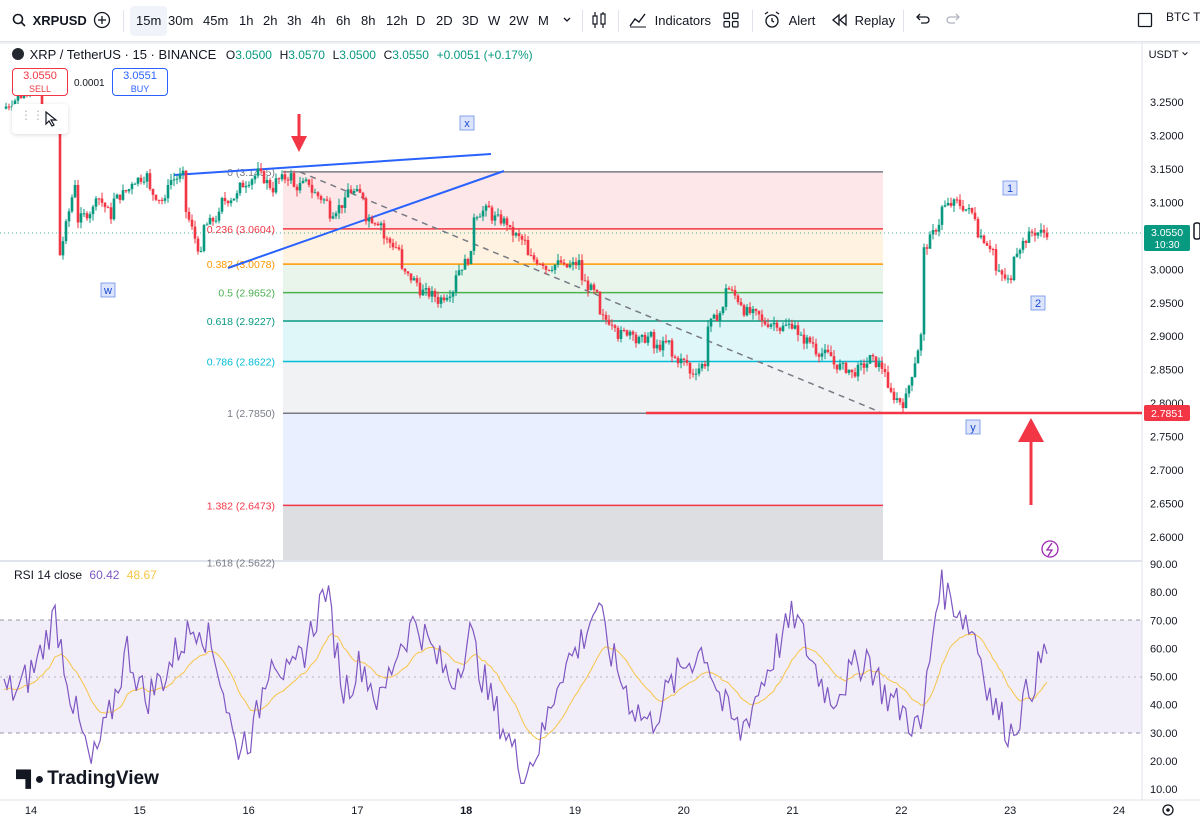 The width and height of the screenshot is (1200, 824). What do you see at coordinates (1031, 461) in the screenshot?
I see `up-arrow-annotation` at bounding box center [1031, 461].